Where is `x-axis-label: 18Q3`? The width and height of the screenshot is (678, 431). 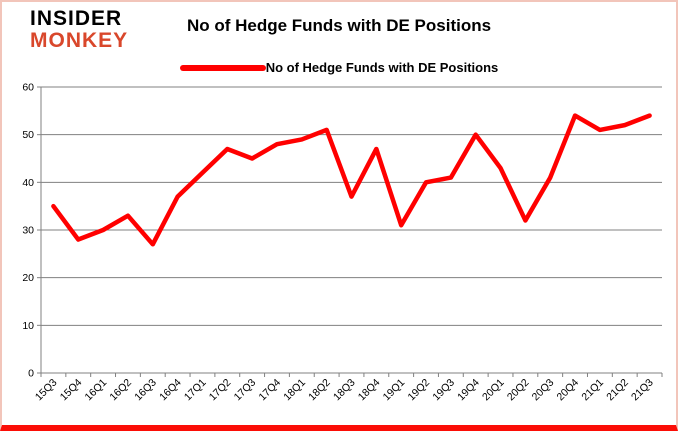
x-axis-label: 18Q3 is located at coordinates (344, 390).